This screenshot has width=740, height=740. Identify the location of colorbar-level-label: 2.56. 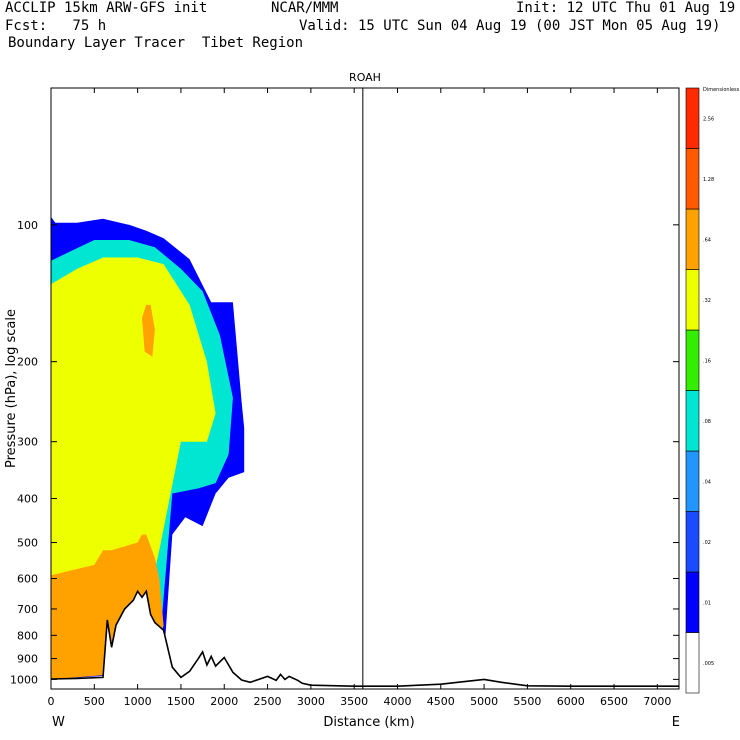
(708, 119).